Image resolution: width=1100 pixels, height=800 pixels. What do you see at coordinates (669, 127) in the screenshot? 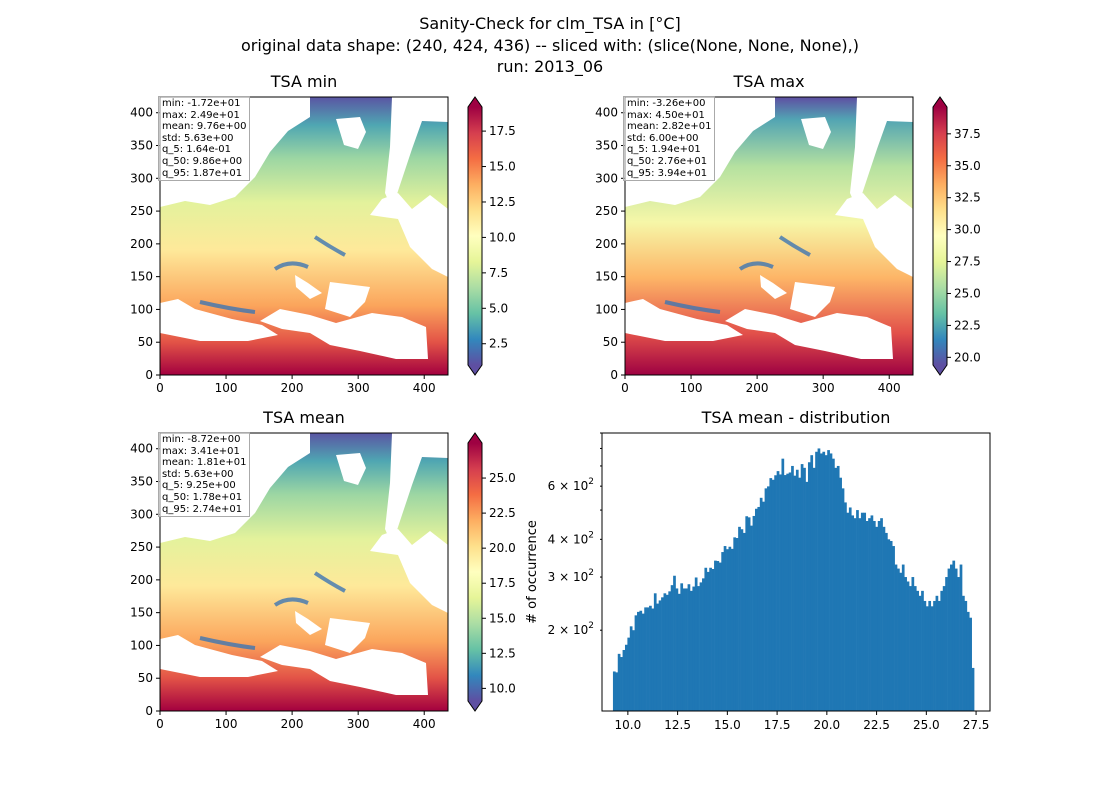
I see `stat-mean: mean: 2.82e+01` at bounding box center [669, 127].